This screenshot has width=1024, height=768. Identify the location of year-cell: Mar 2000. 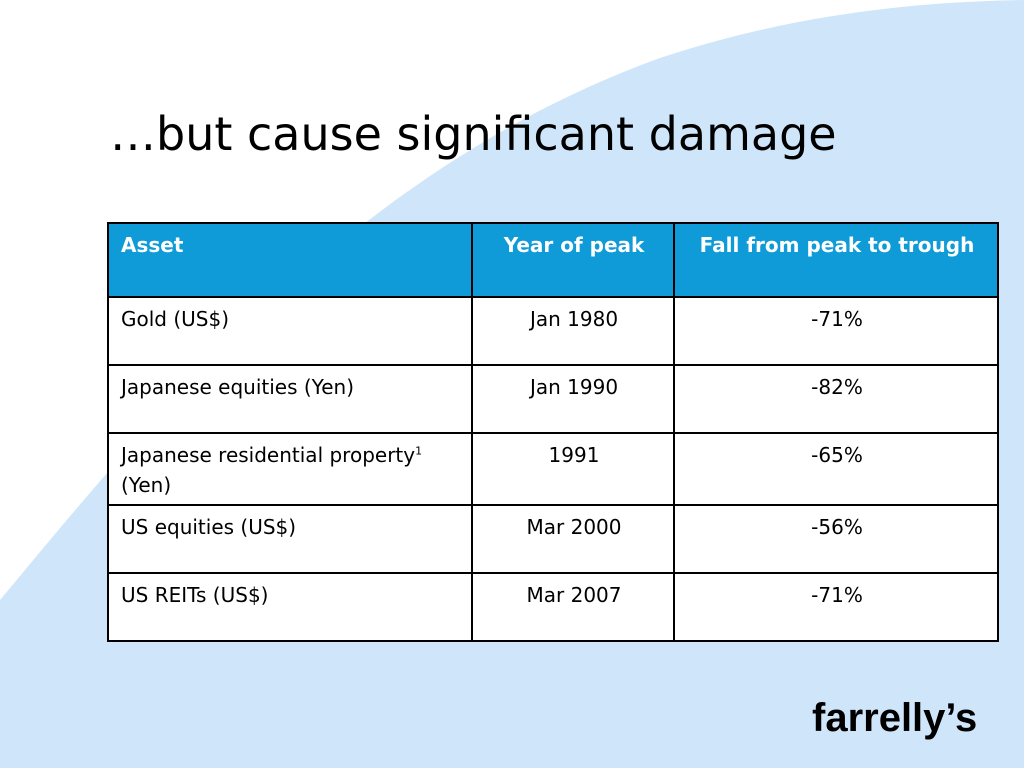
(573, 539).